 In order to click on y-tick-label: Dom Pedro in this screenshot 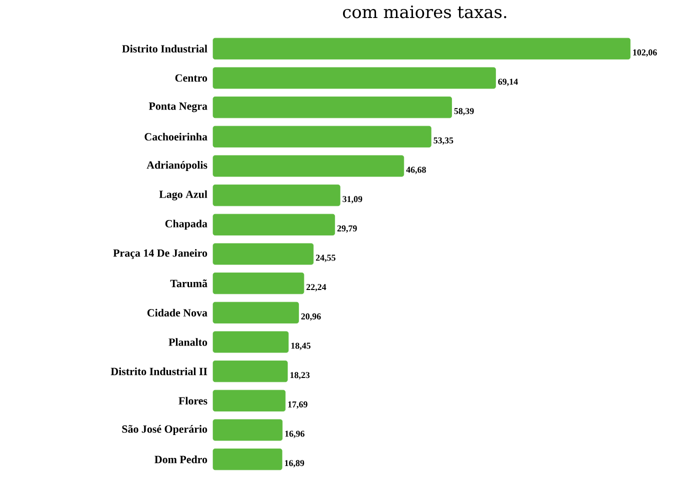, I will do `click(181, 459)`.